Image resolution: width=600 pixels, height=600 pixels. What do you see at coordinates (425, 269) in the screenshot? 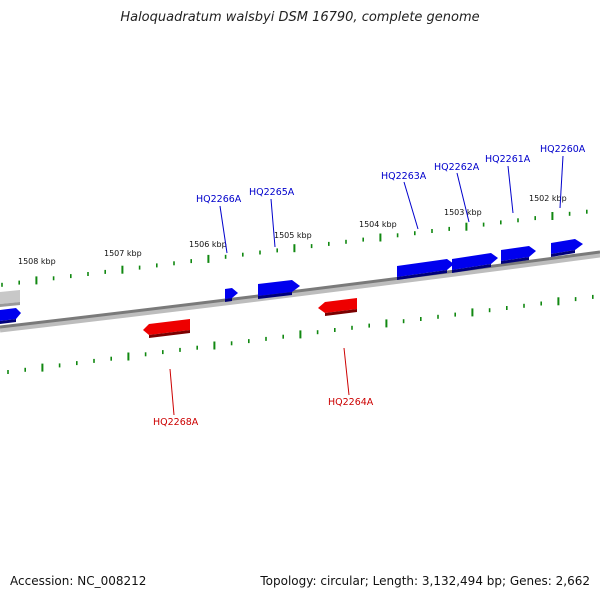
I see `gene-feature-hq2263a` at bounding box center [425, 269].